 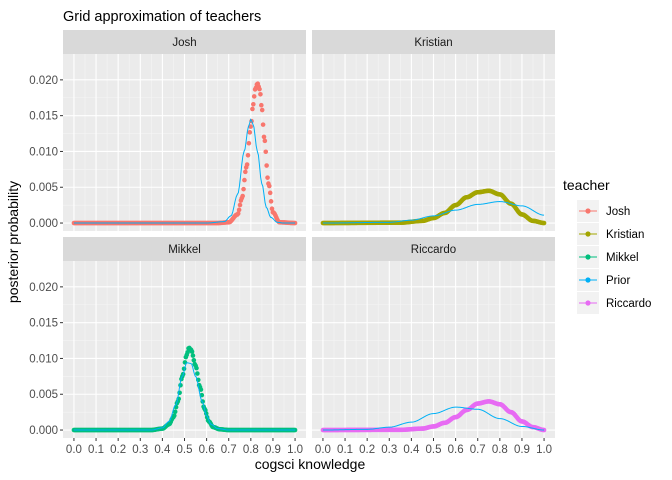 I want to click on legend-label: Mikkel, so click(x=622, y=258).